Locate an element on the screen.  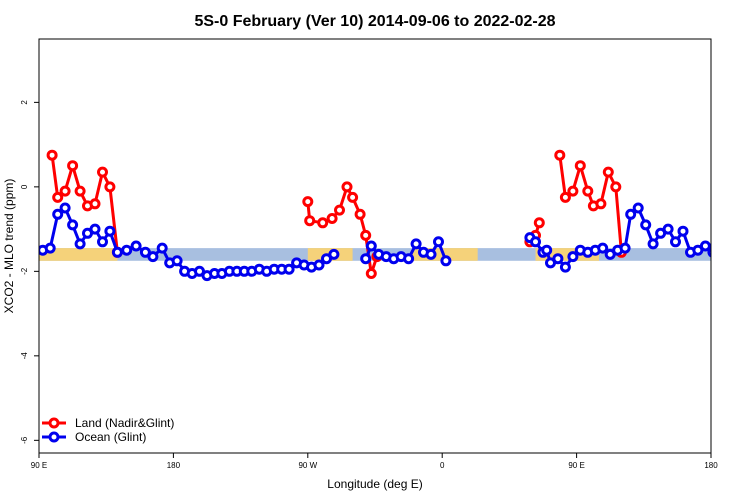
x-axis-label: Longitude (deg E) is located at coordinates (374, 484).